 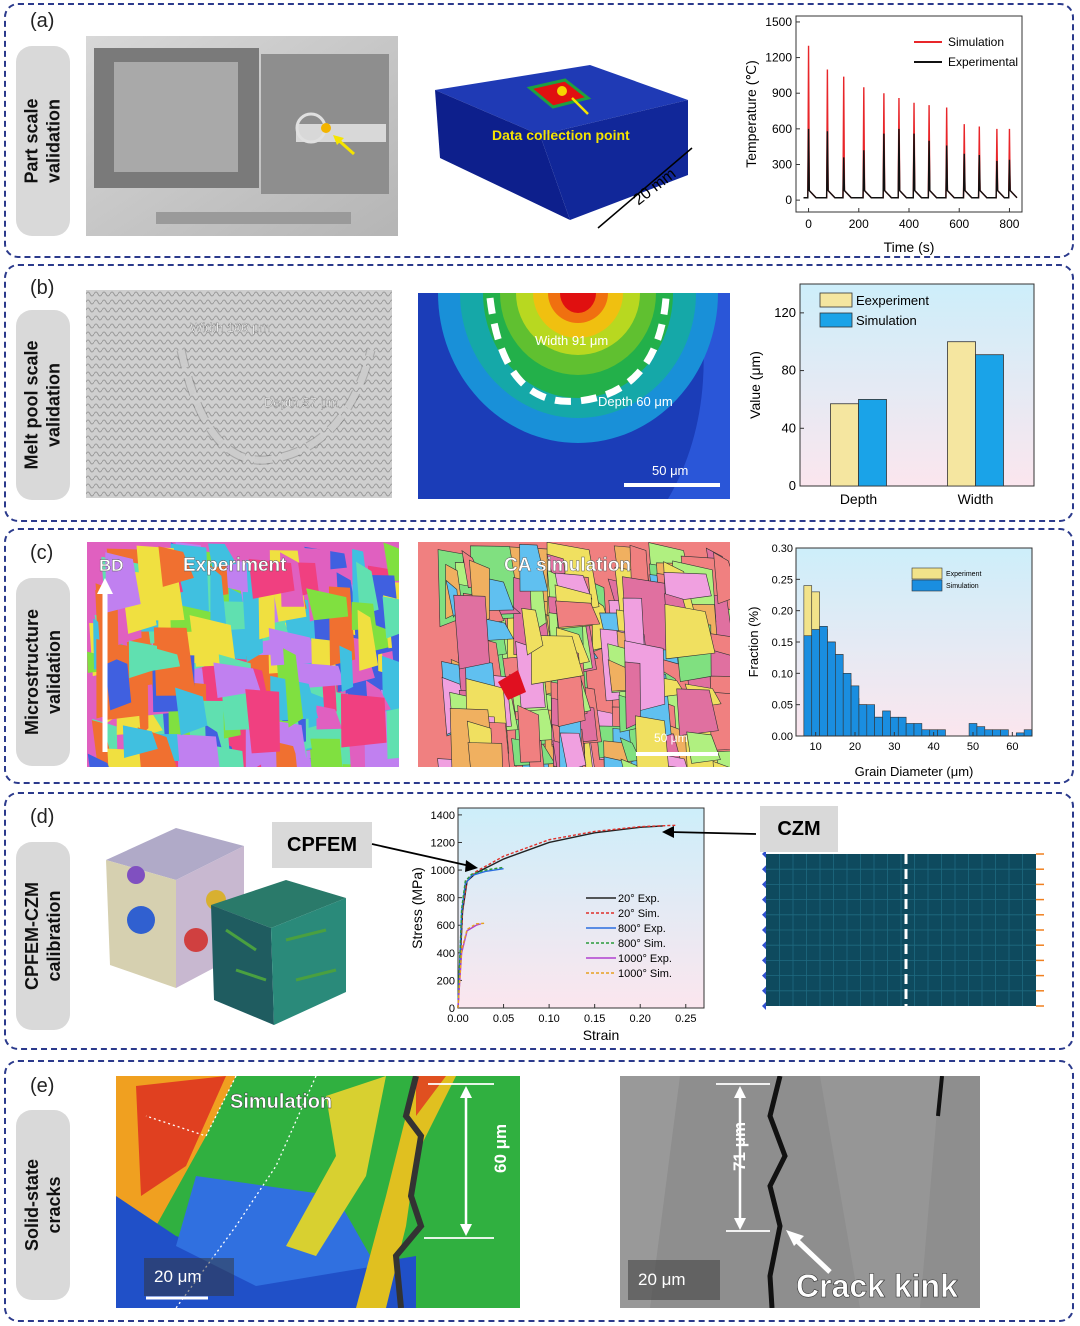 I want to click on y-tick-label: 0.05, so click(x=782, y=706).